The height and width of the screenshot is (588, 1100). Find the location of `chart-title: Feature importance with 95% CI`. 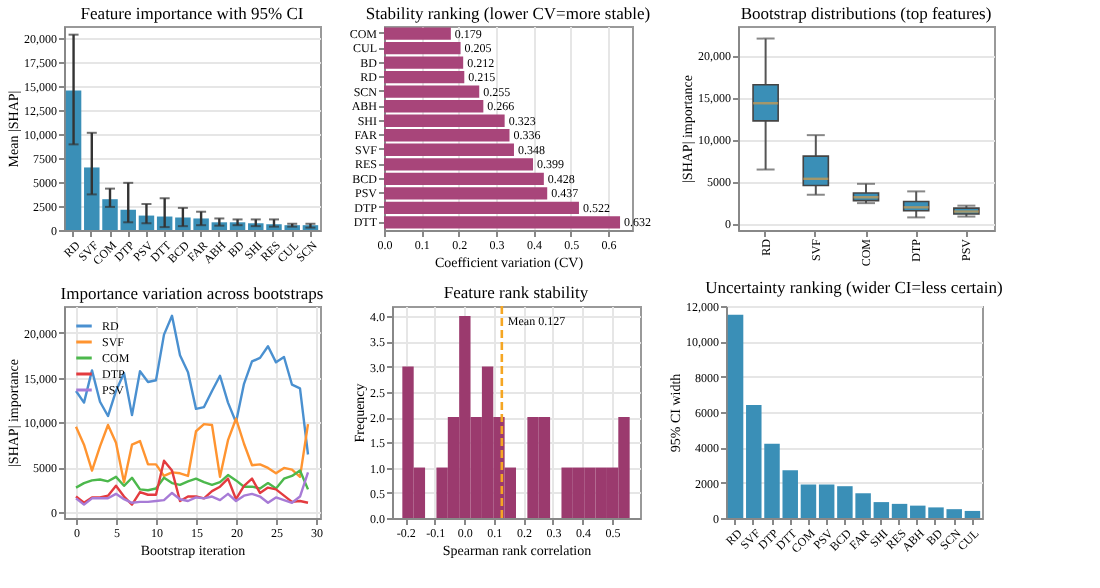

chart-title: Feature importance with 95% CI is located at coordinates (192, 13).